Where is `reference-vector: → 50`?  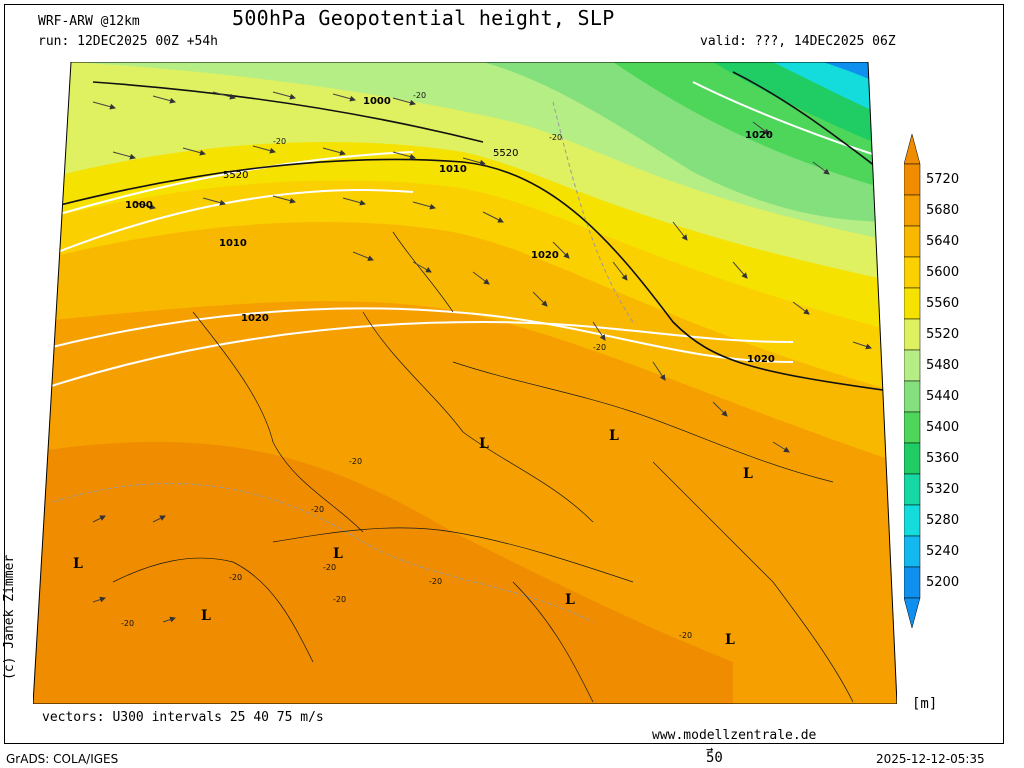
reference-vector: → 50 is located at coordinates (714, 754).